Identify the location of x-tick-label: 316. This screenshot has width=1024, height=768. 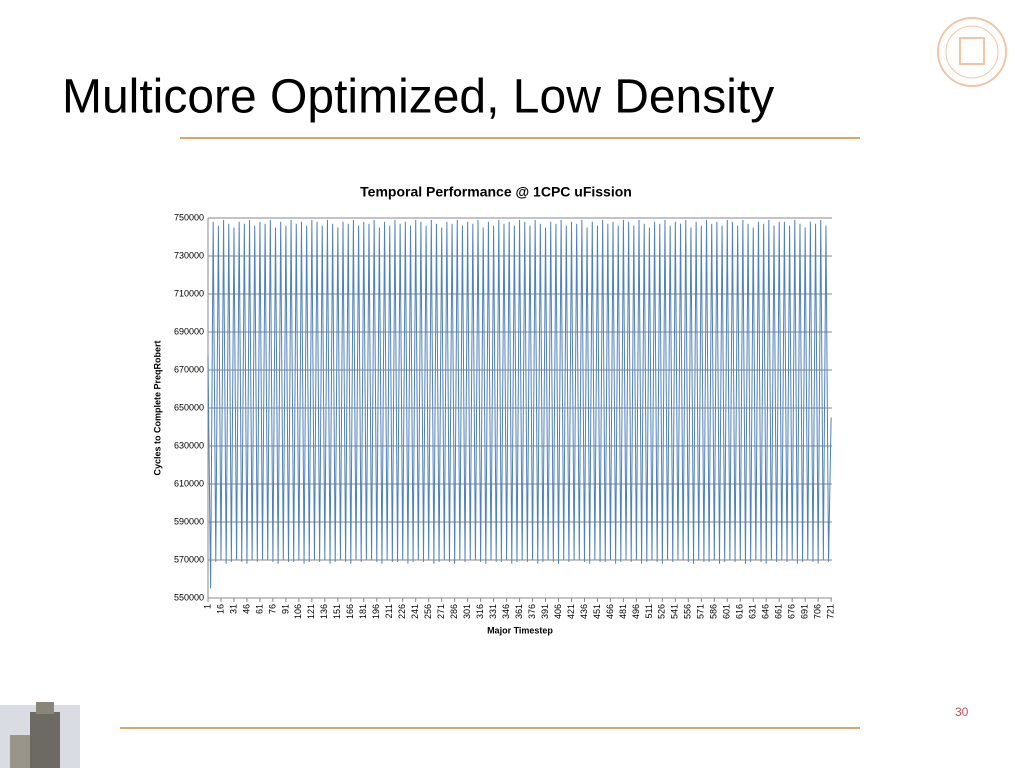
(480, 611).